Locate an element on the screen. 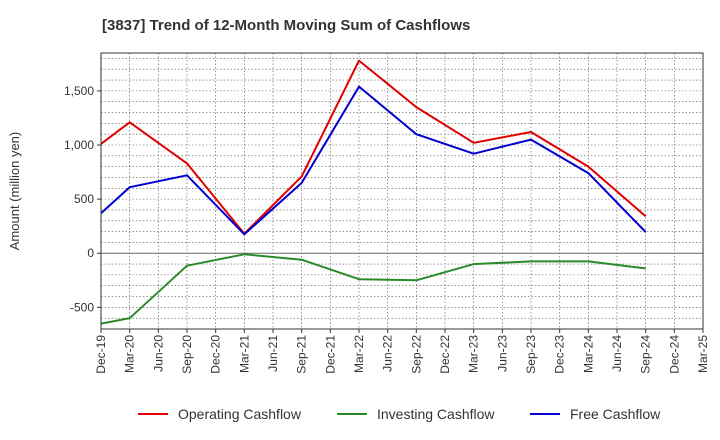 The image size is (720, 440). x-tick-label: Dec-23 is located at coordinates (560, 354).